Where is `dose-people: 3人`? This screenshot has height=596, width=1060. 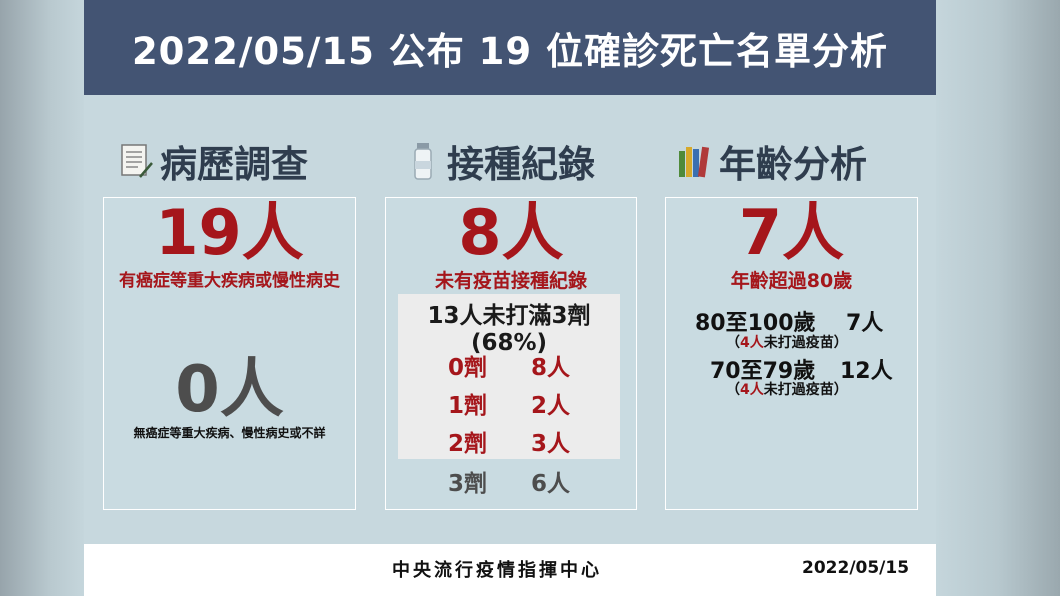 dose-people: 3人 is located at coordinates (551, 444).